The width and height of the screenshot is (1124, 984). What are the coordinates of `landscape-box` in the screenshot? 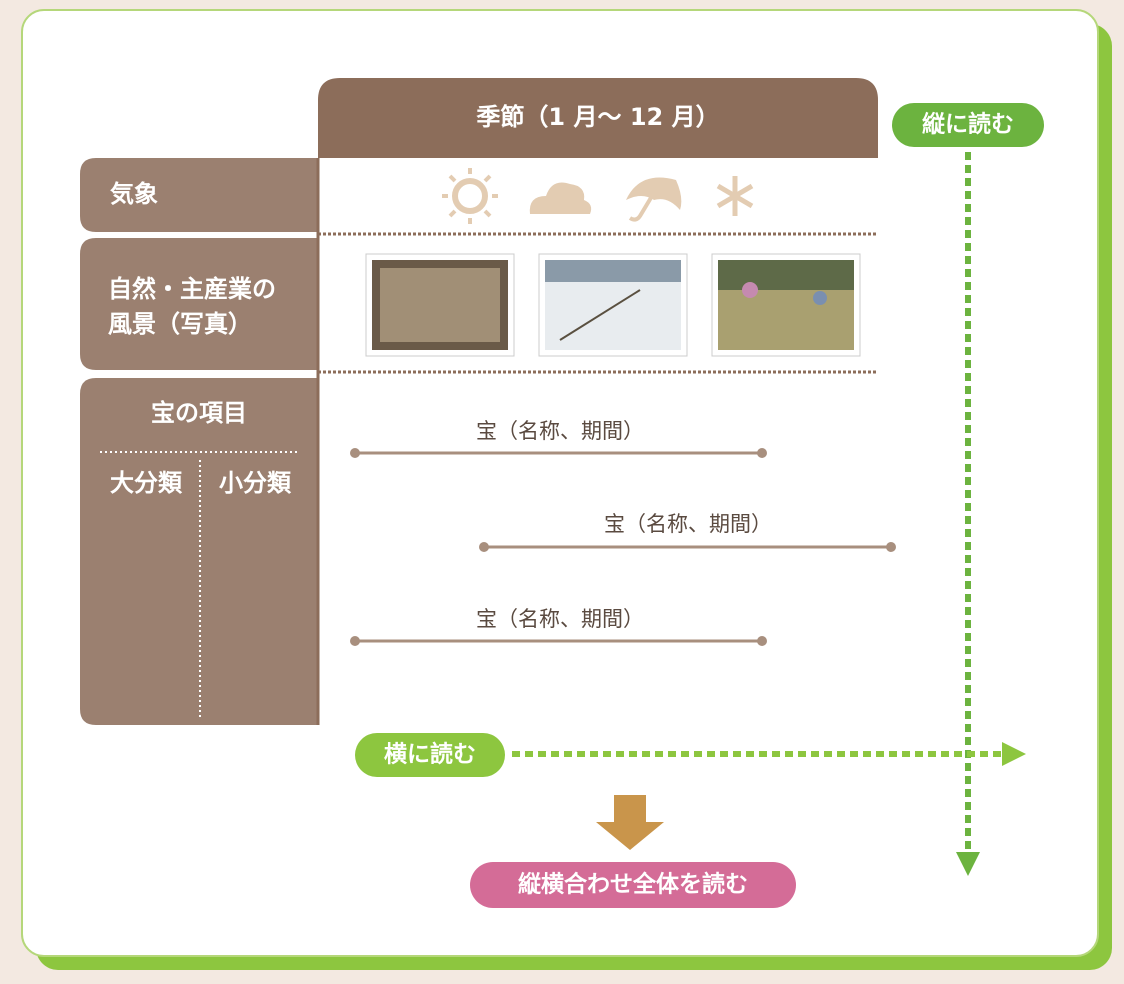 It's located at (199, 304).